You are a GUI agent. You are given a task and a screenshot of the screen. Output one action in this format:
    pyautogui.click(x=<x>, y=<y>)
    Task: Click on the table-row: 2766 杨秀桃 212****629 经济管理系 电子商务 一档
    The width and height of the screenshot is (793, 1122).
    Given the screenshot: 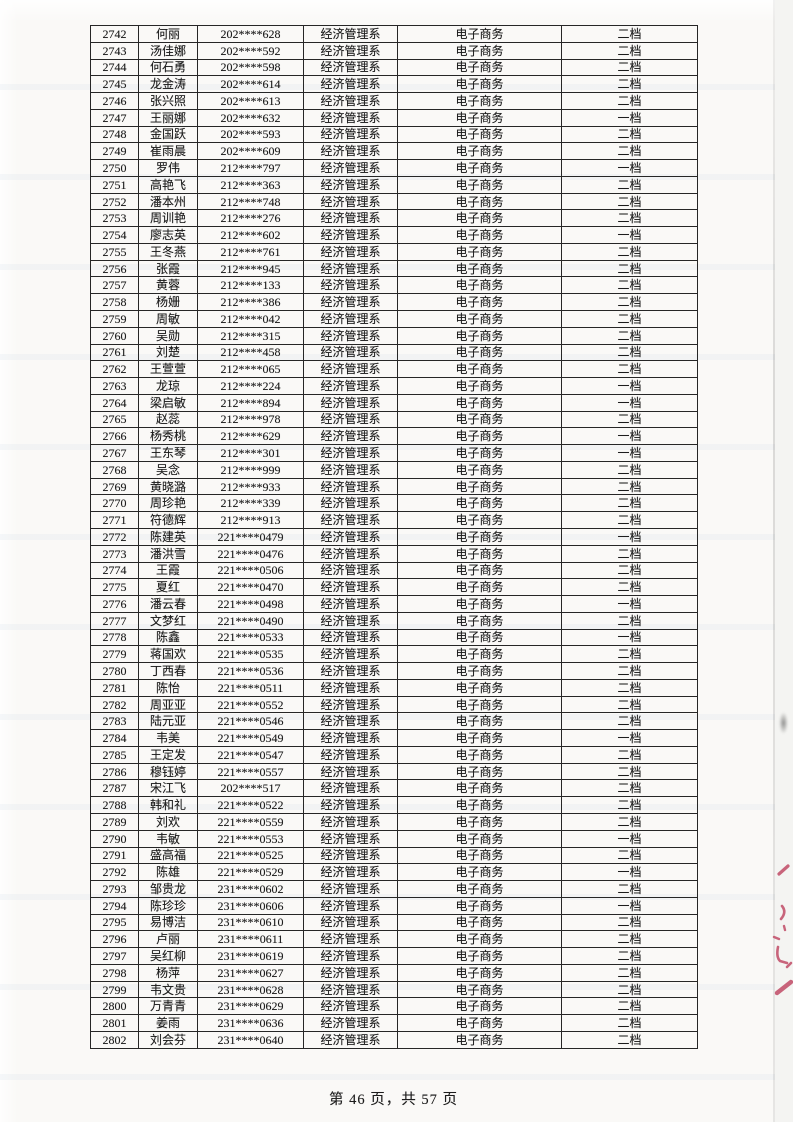 What is the action you would take?
    pyautogui.click(x=394, y=436)
    